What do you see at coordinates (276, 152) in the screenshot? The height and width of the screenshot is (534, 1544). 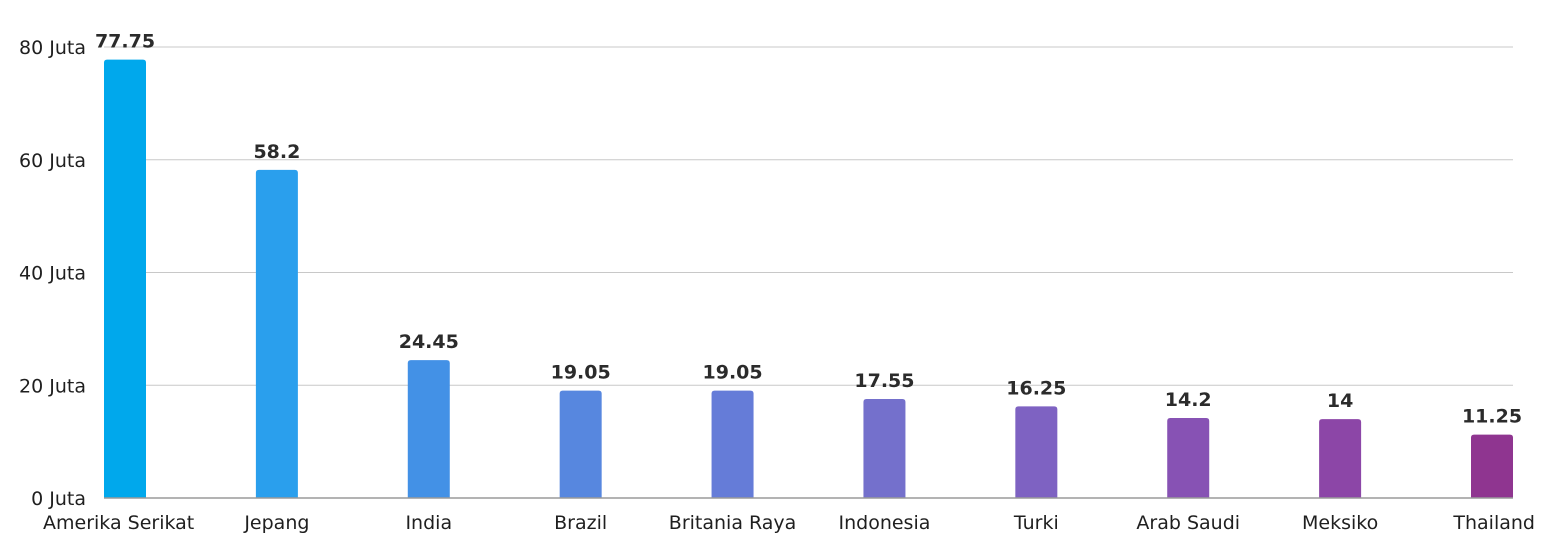 I see `data-label: 58.2` at bounding box center [276, 152].